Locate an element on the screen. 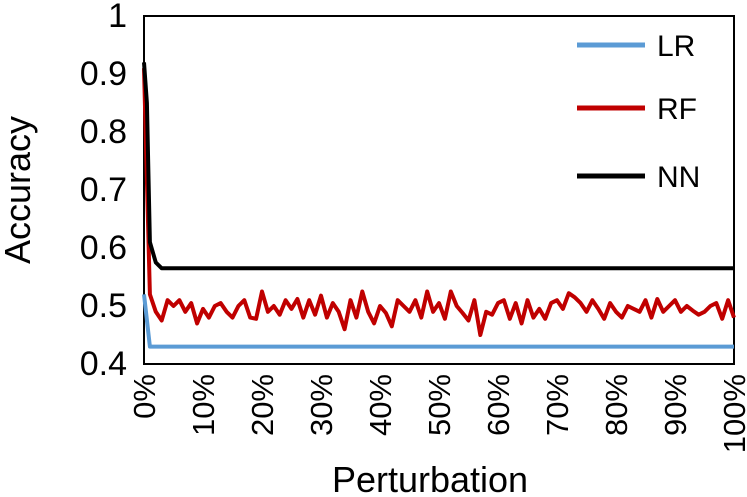  y-axis-ticks: 0.4 0.5 0.6 0.7 0.8 0.9 1 is located at coordinates (103, 191).